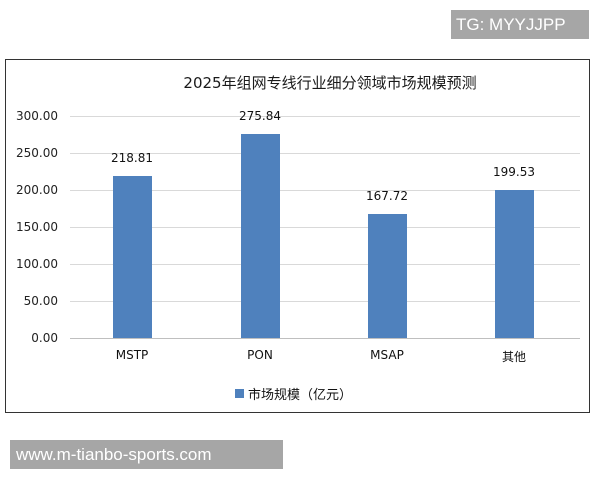  I want to click on bar-value-label: 275.84, so click(260, 116).